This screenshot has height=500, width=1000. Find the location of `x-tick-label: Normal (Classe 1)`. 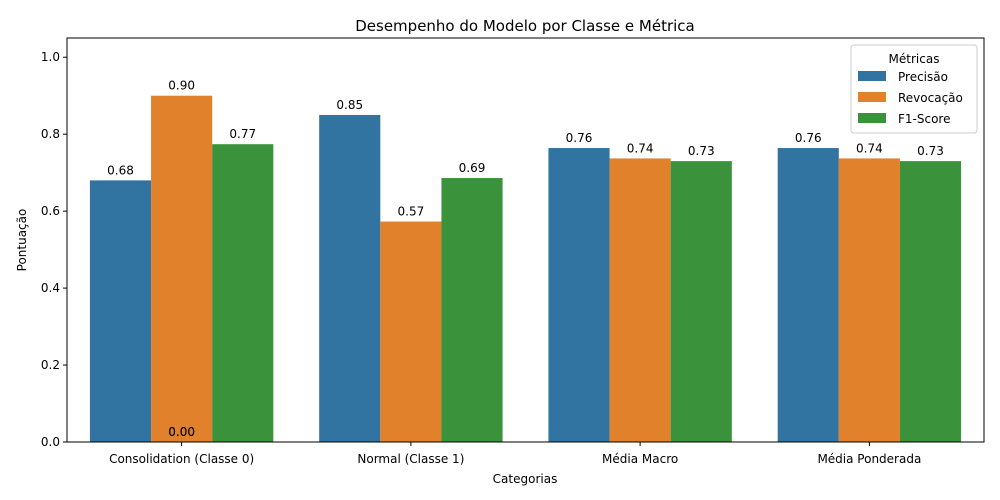

x-tick-label: Normal (Classe 1) is located at coordinates (410, 459).